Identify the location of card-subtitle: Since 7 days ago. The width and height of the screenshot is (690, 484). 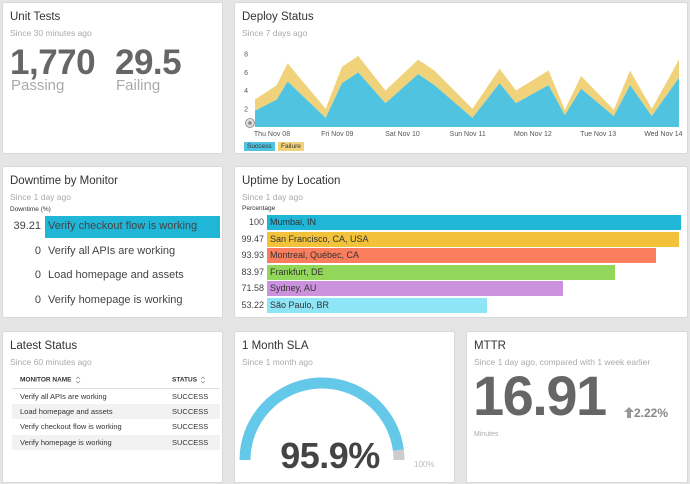
(275, 33).